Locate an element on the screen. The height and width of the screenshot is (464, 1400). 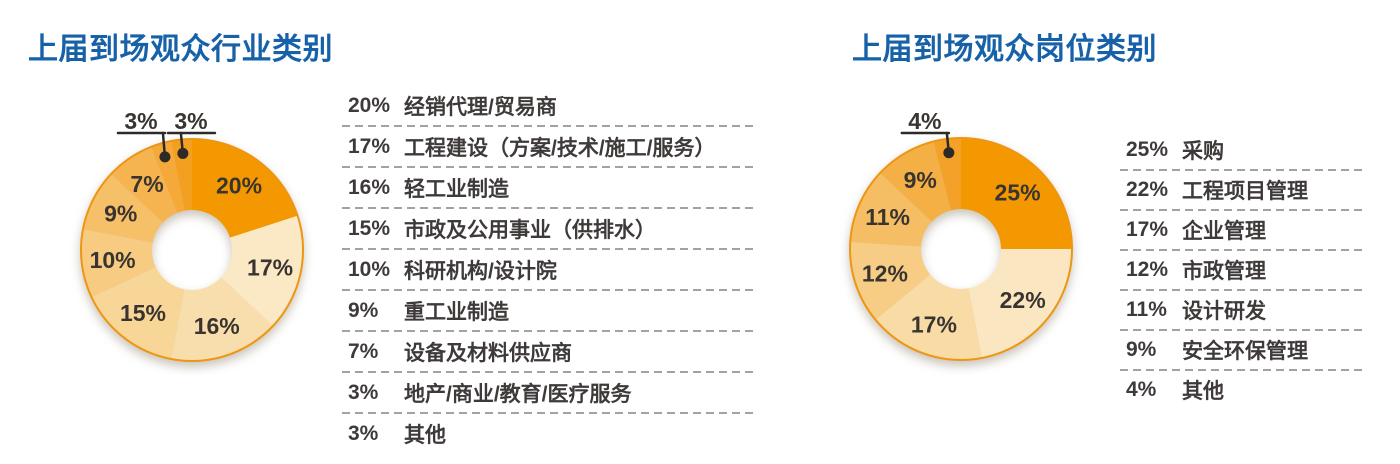
pie-slice-22% is located at coordinates (1020, 304).